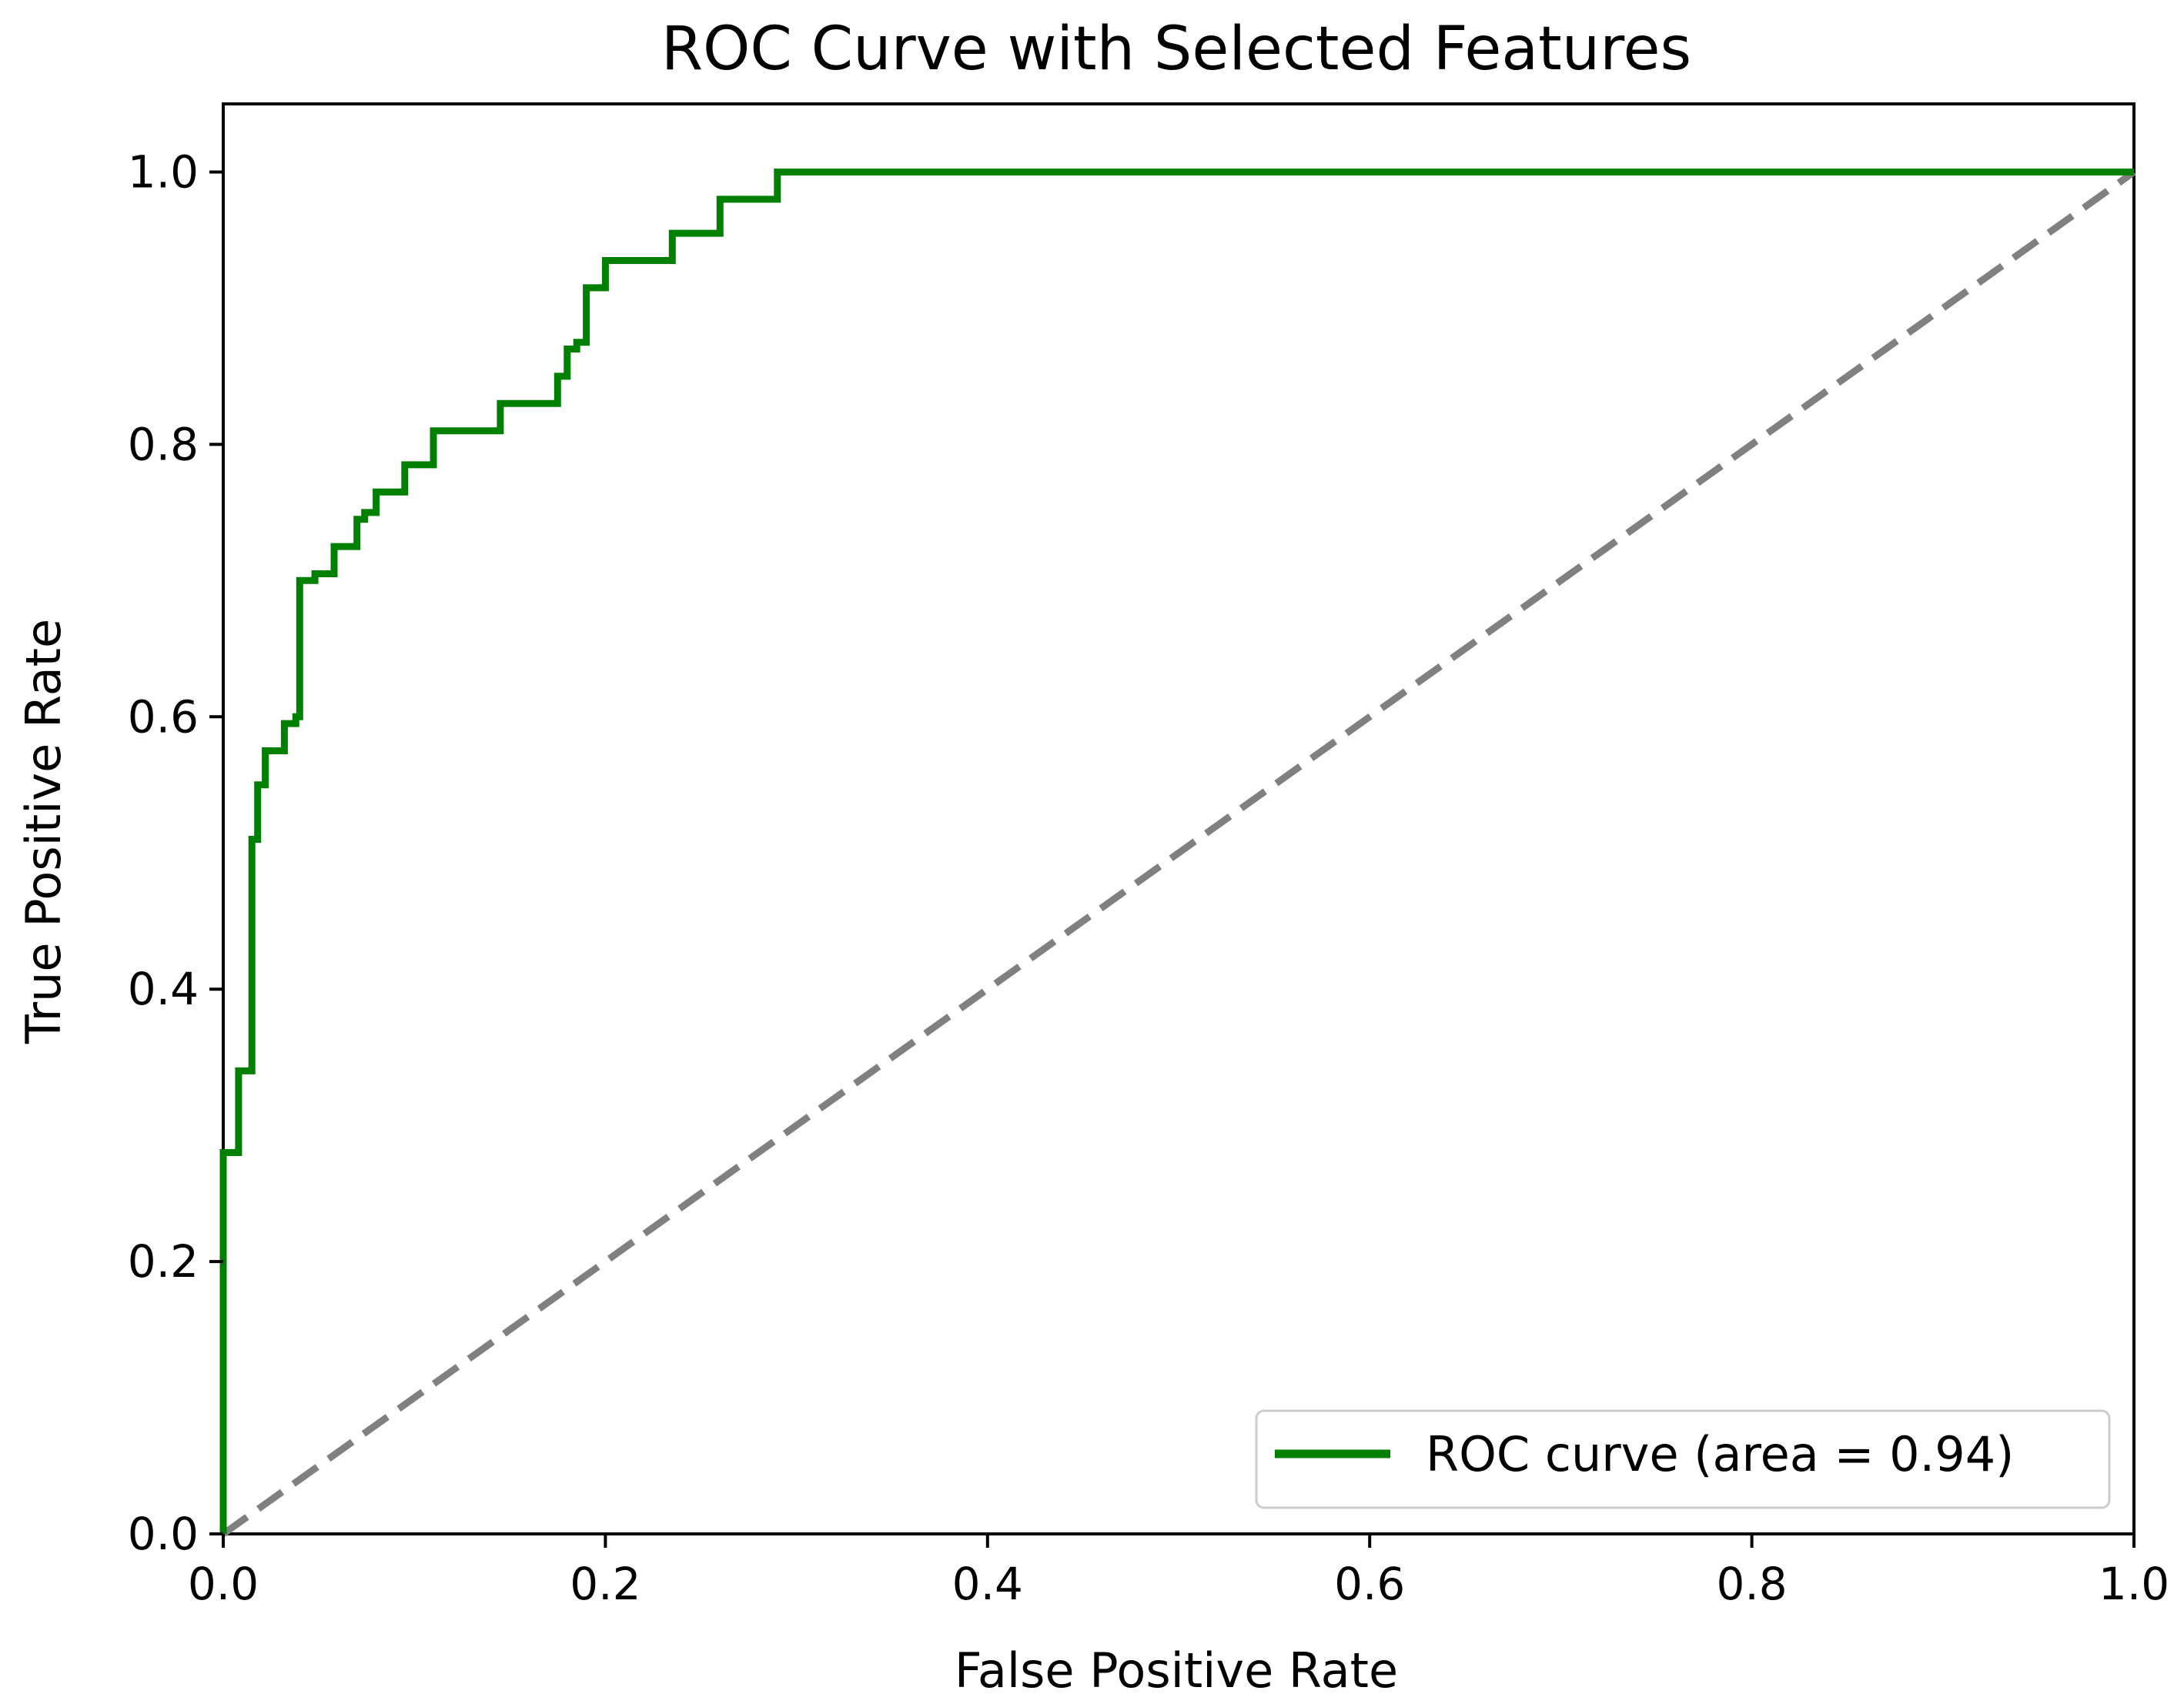 This screenshot has height=1704, width=2184. I want to click on x-axis-ticks: 0.0 0.2 0.4 0.6 0.8 1.0, so click(1178, 1572).